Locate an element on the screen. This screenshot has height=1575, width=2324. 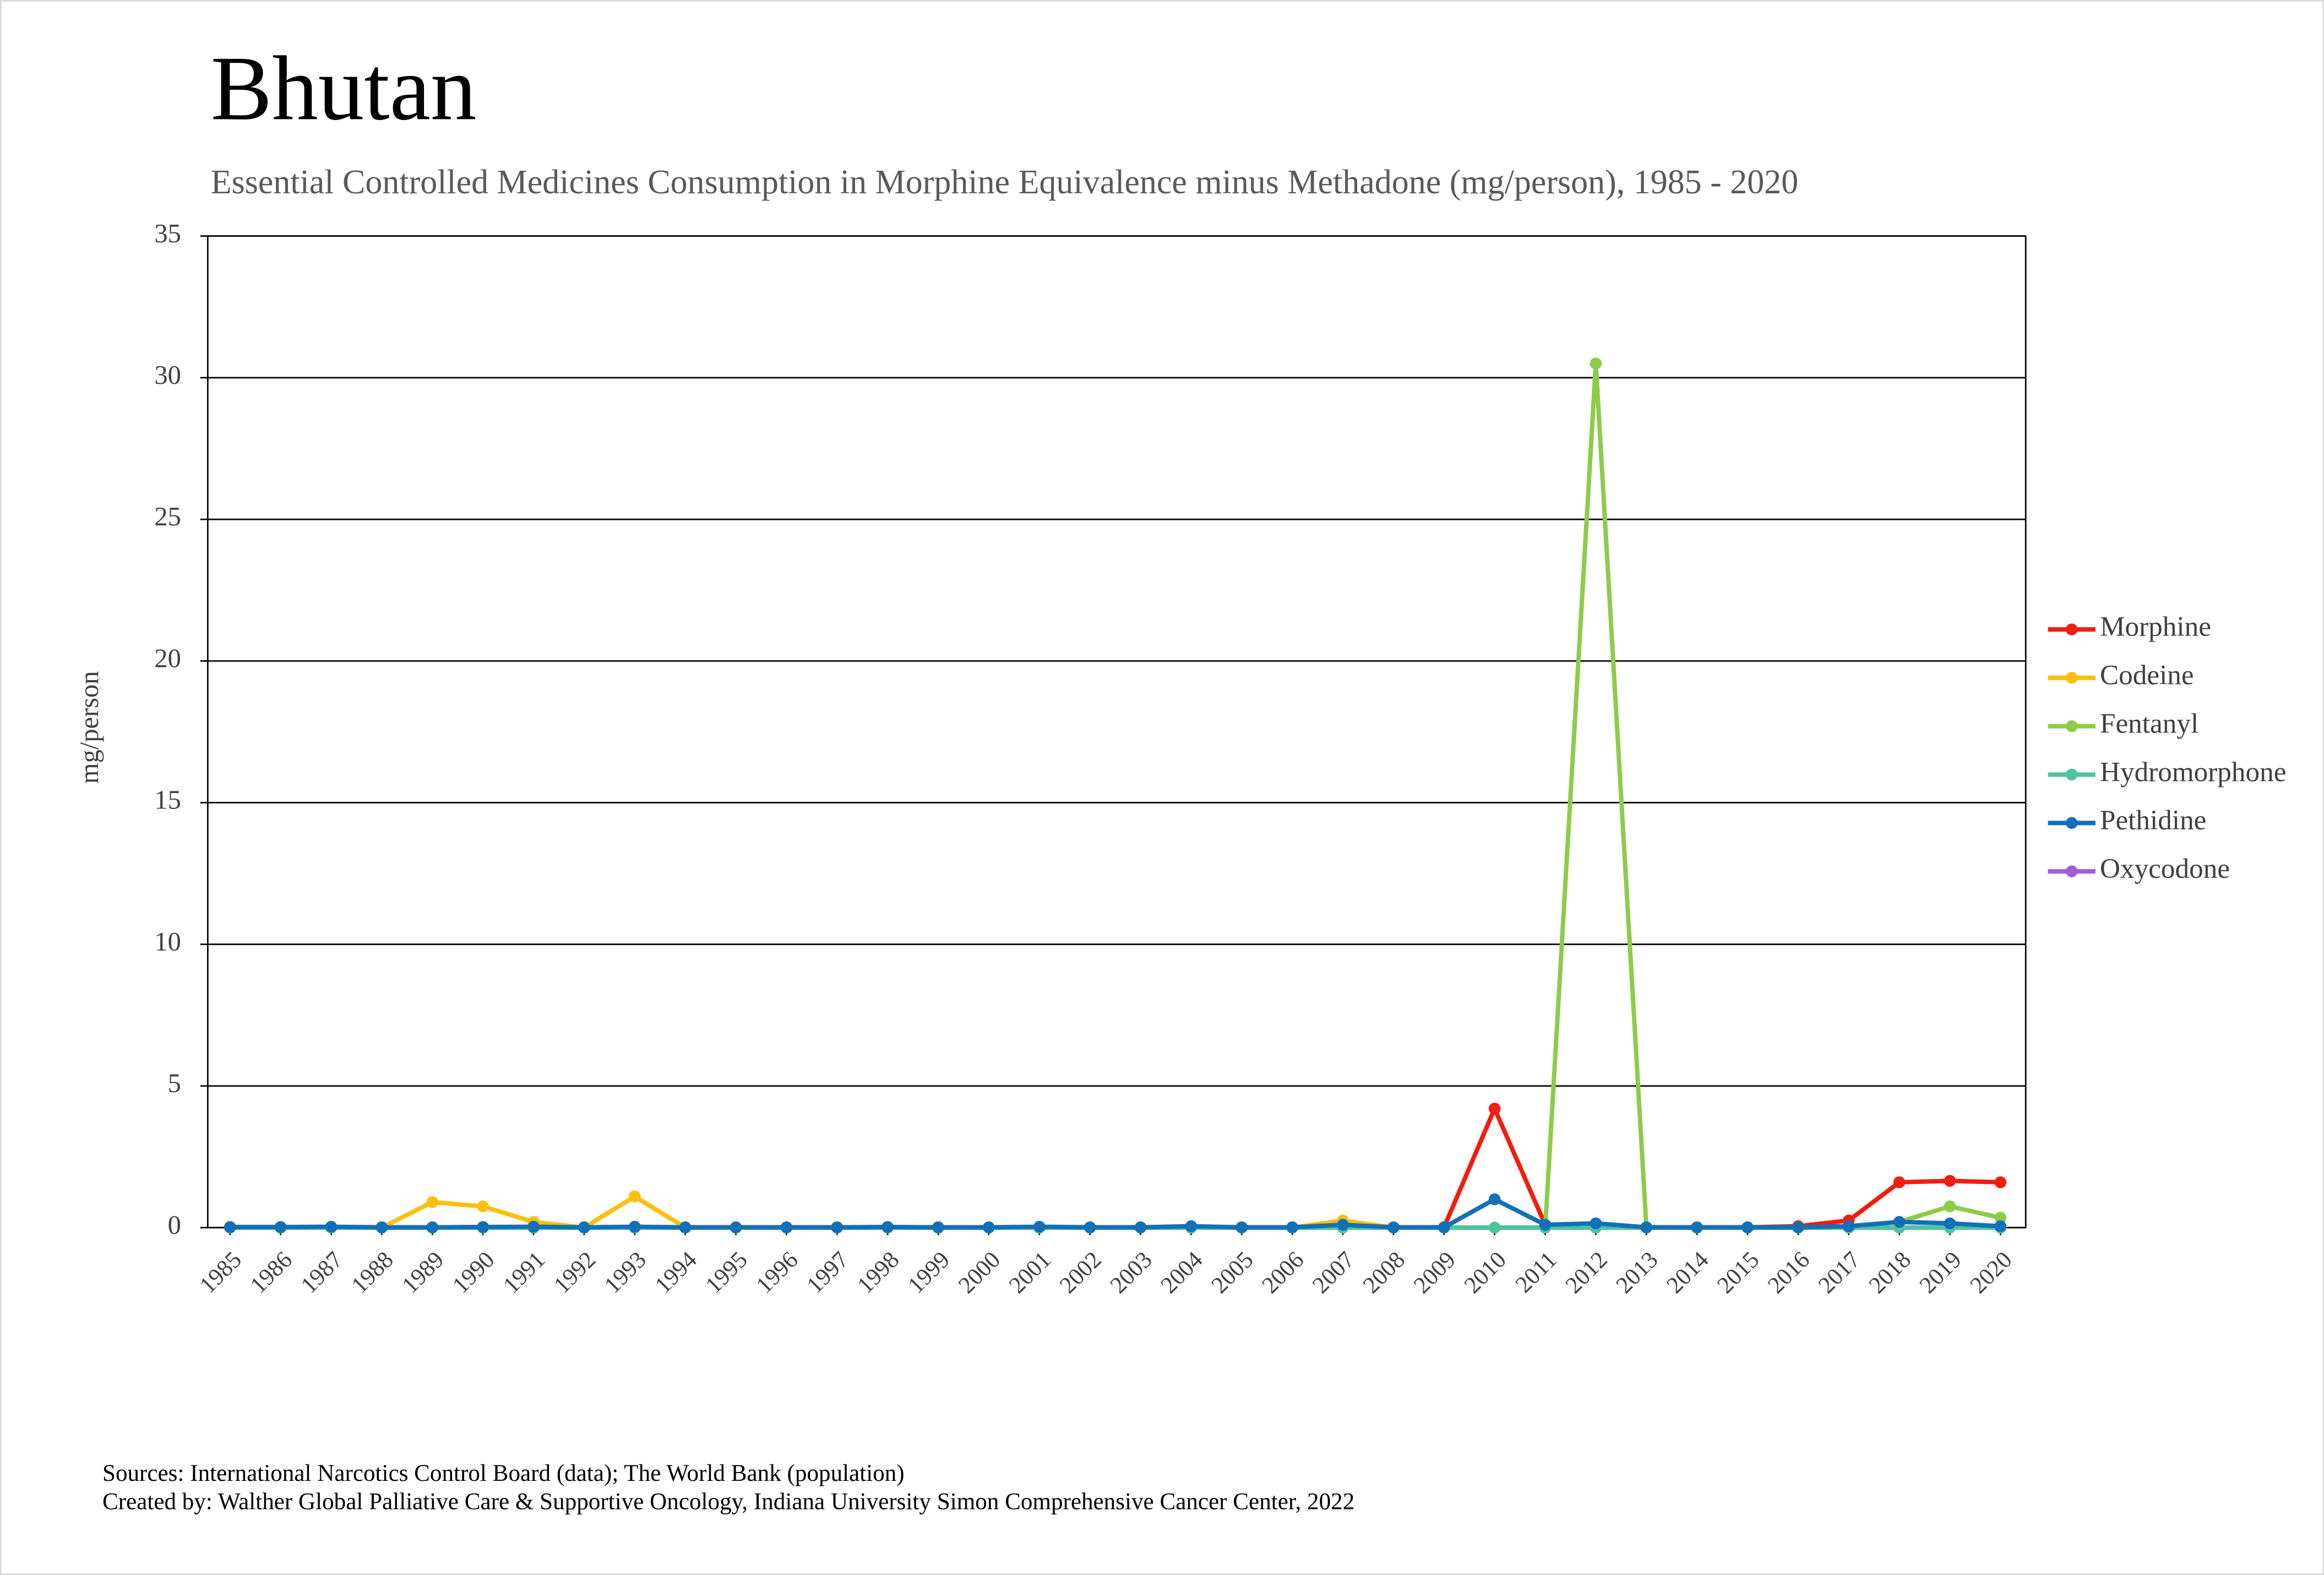
y-axis-label: mg/person is located at coordinates (89, 727).